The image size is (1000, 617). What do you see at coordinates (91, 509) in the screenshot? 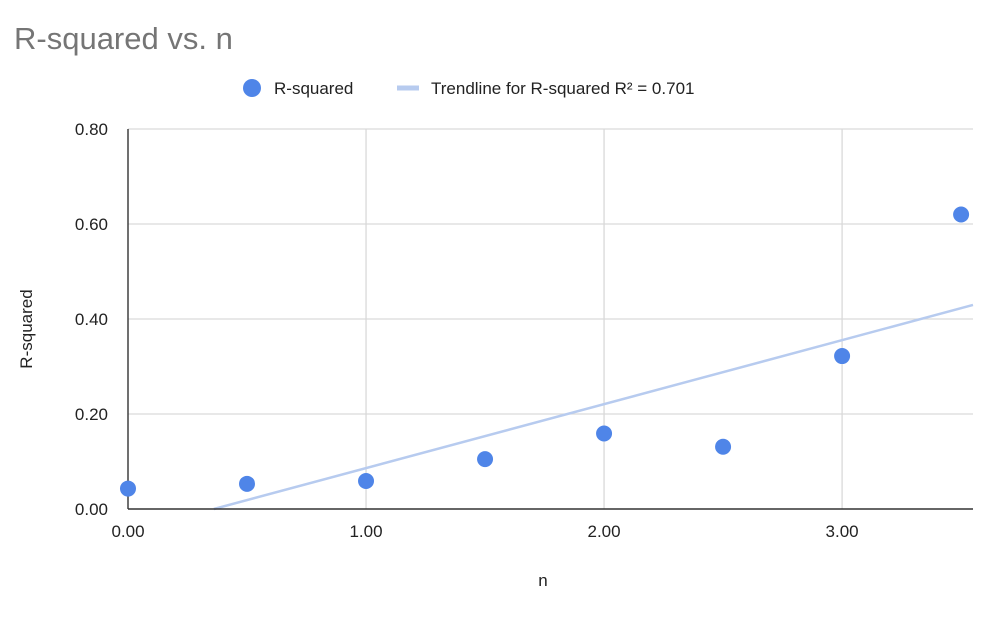
I see `y-tick-label: 0.00` at bounding box center [91, 509].